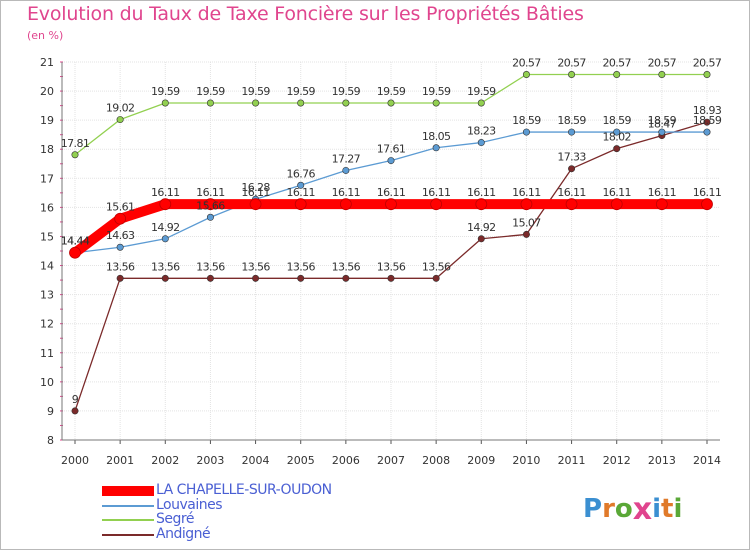 Image resolution: width=750 pixels, height=550 pixels. Describe the element at coordinates (391, 460) in the screenshot. I see `x-tick-label: 2007` at that location.